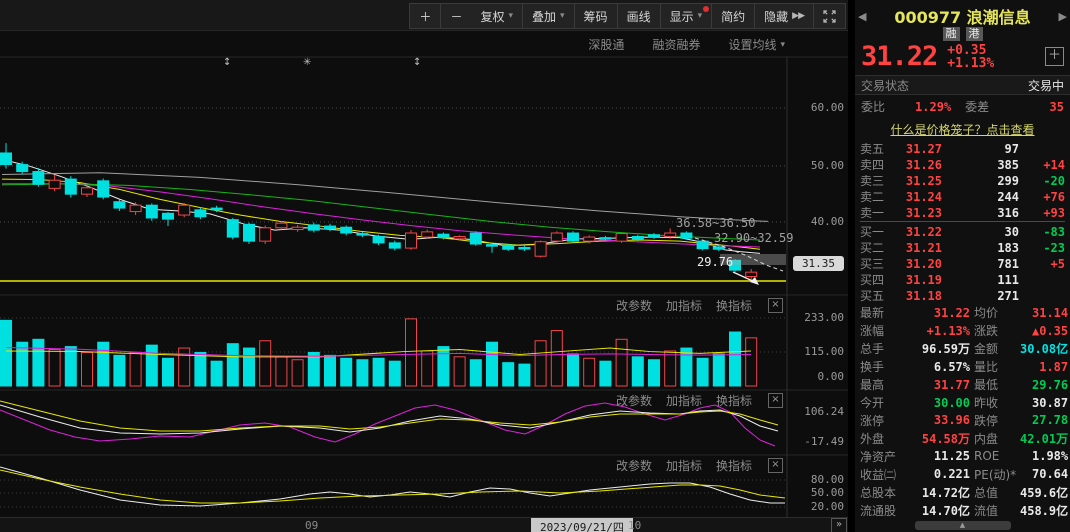 Image resolution: width=1070 pixels, height=532 pixels. Describe the element at coordinates (1011, 148) in the screenshot. I see `ob-volume: 97` at that location.